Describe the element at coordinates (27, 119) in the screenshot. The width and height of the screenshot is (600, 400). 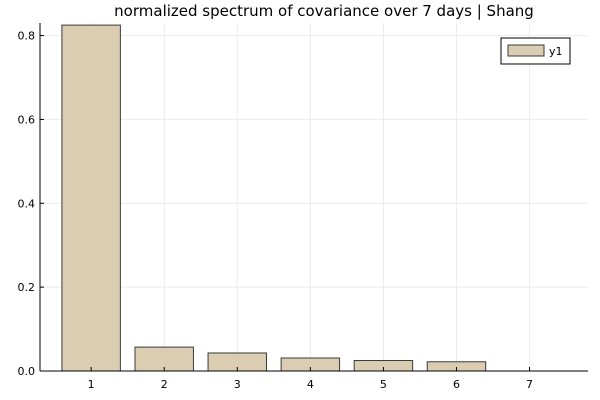
I see `y-tick-label: 0.6` at that location.